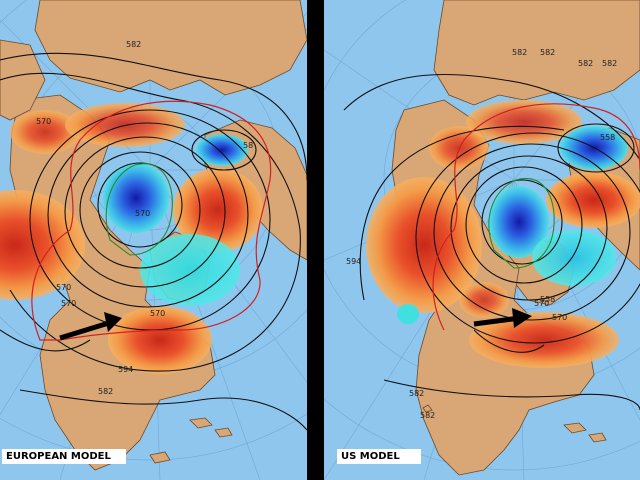  I want to click on warm-anomaly-west, so click(42, 245).